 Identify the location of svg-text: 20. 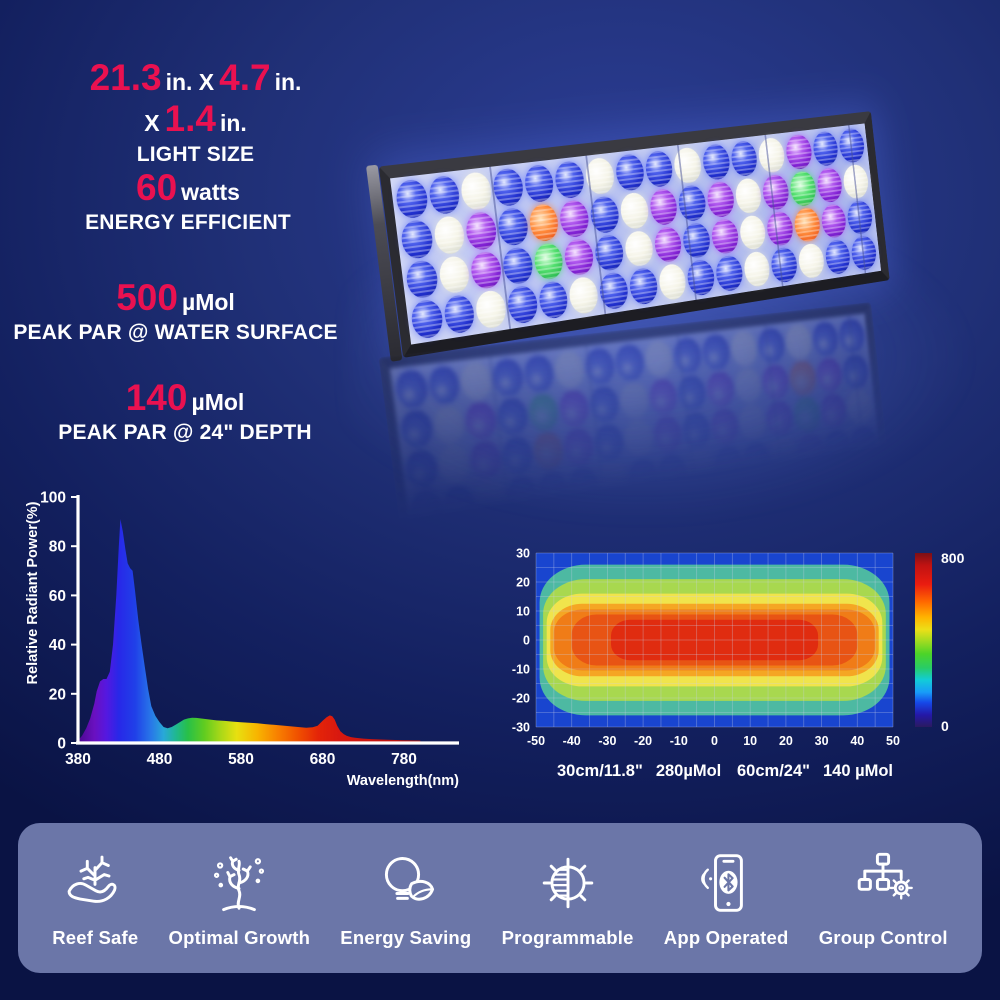
(57, 694).